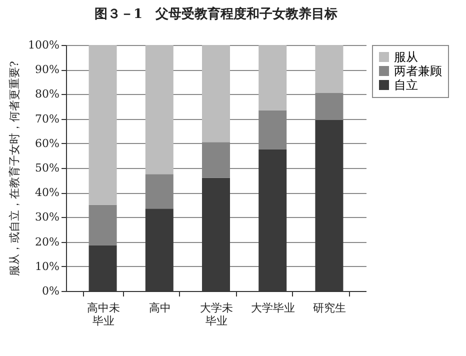 The height and width of the screenshot is (356, 466). What do you see at coordinates (47, 69) in the screenshot?
I see `y-tick-label: 90%` at bounding box center [47, 69].